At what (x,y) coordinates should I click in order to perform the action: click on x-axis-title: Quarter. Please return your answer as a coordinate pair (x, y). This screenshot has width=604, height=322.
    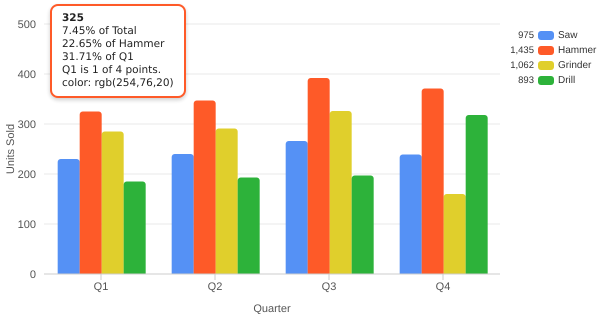
    Looking at the image, I should click on (272, 309).